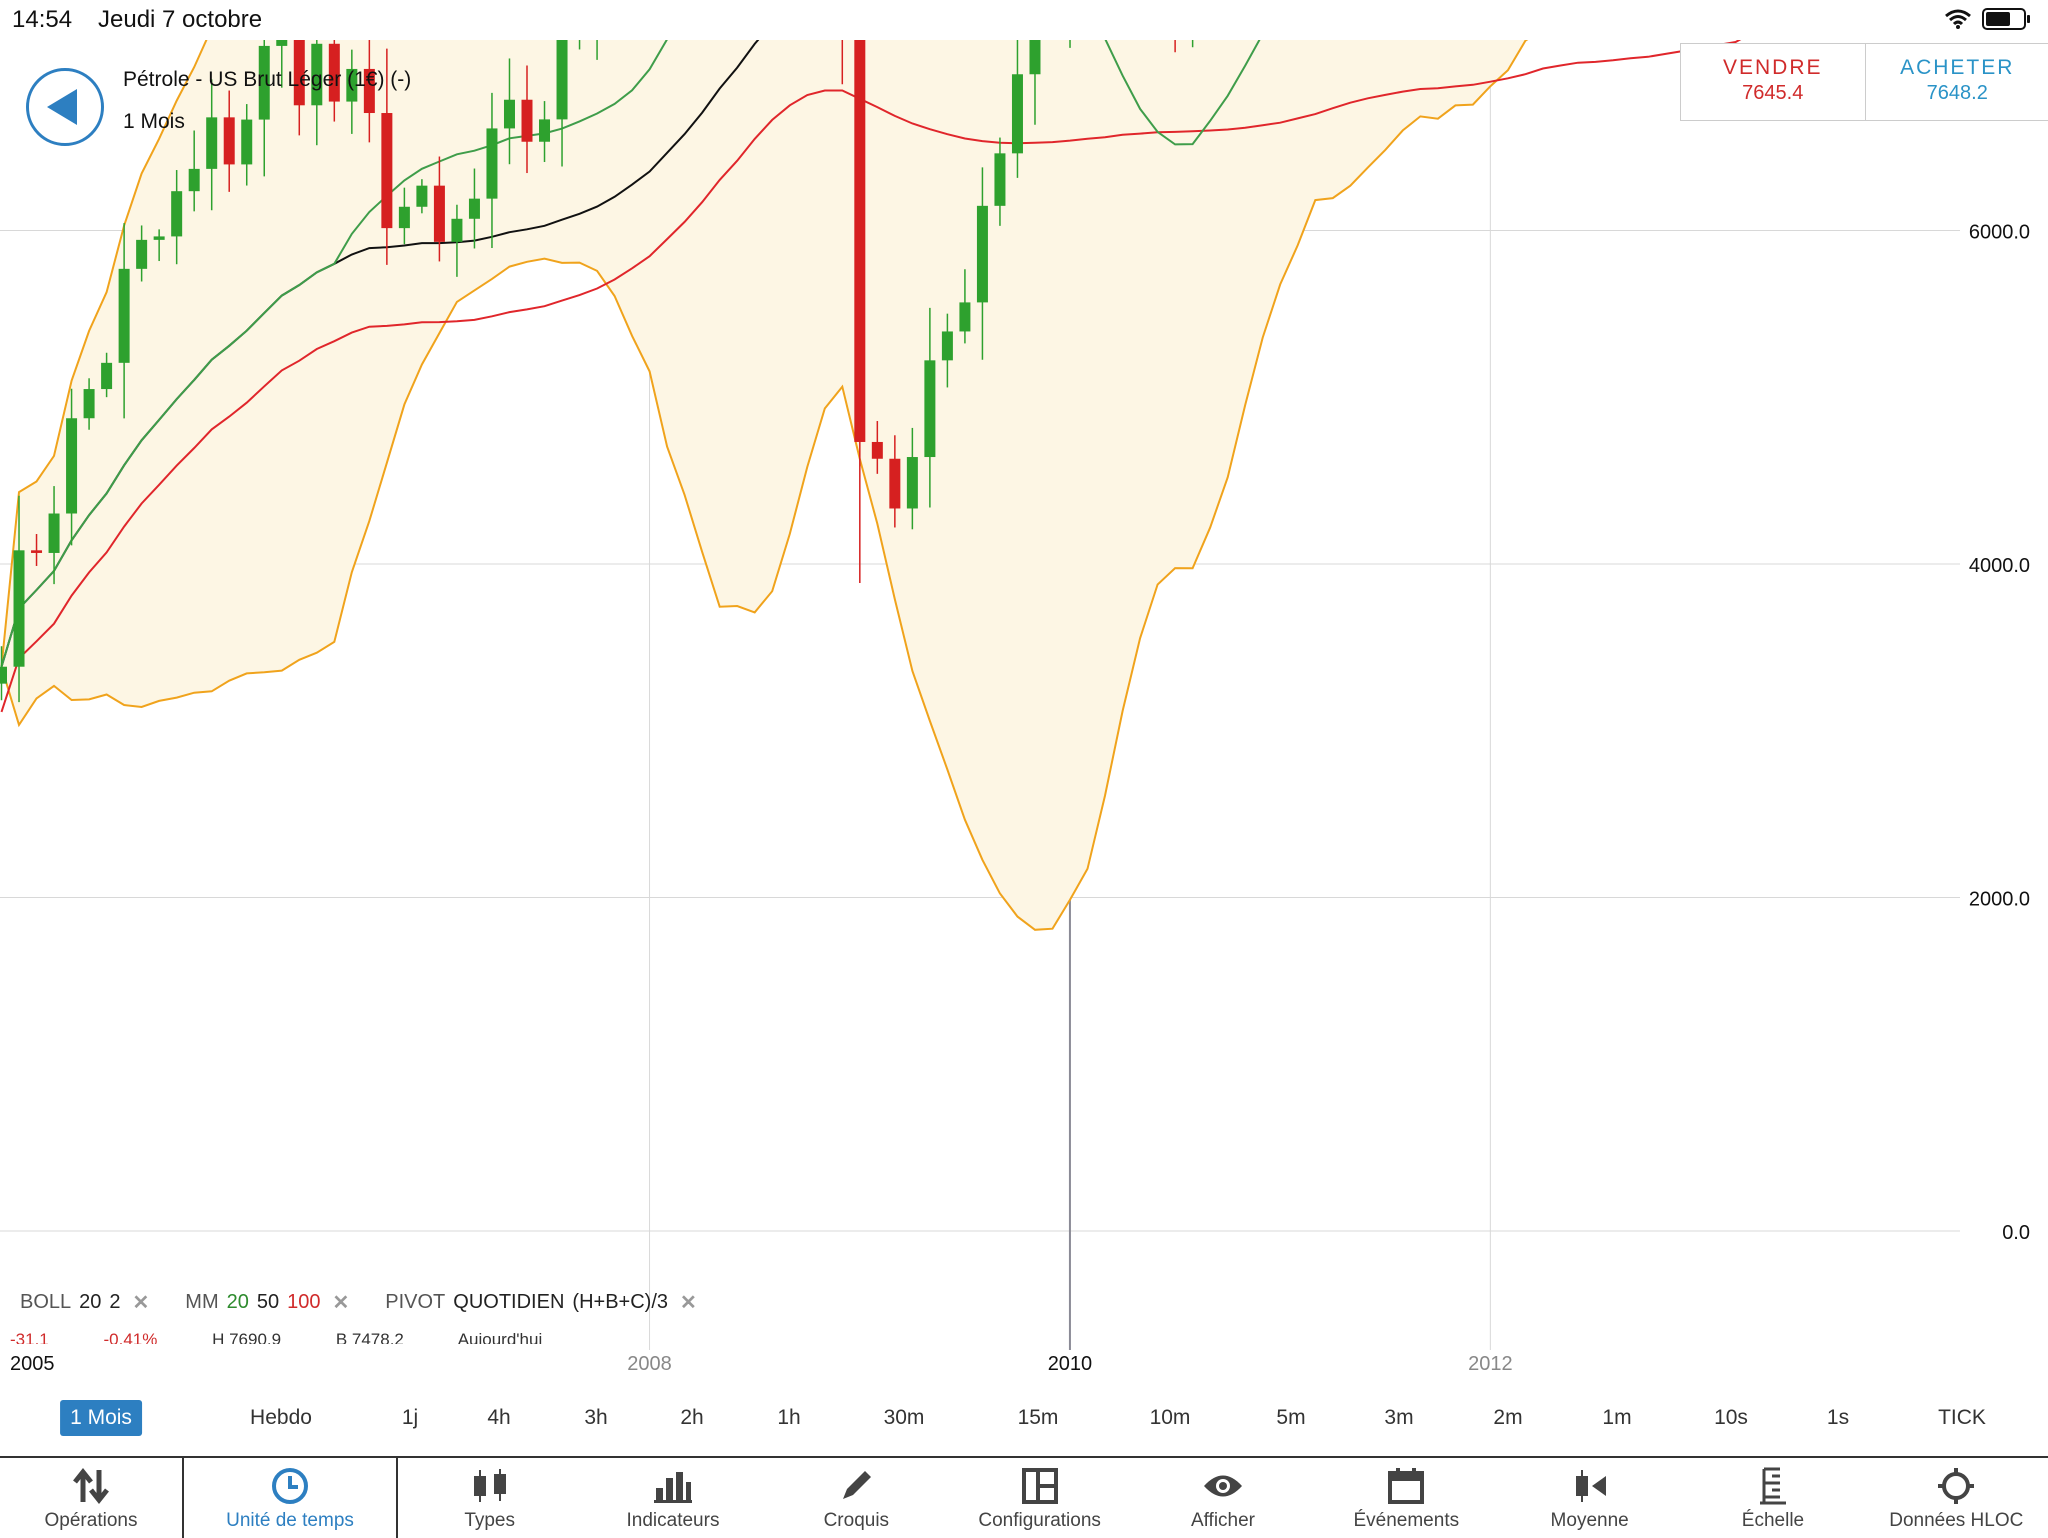 This screenshot has height=1538, width=2048. What do you see at coordinates (1999, 900) in the screenshot?
I see `y-tick-label: 2000.0` at bounding box center [1999, 900].